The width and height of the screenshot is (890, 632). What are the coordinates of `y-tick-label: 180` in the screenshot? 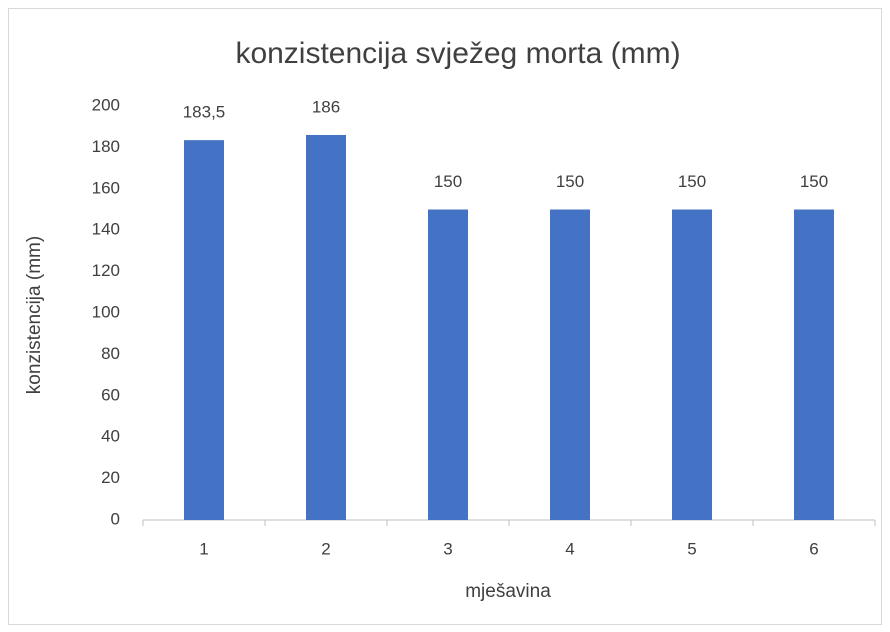 It's located at (106, 146).